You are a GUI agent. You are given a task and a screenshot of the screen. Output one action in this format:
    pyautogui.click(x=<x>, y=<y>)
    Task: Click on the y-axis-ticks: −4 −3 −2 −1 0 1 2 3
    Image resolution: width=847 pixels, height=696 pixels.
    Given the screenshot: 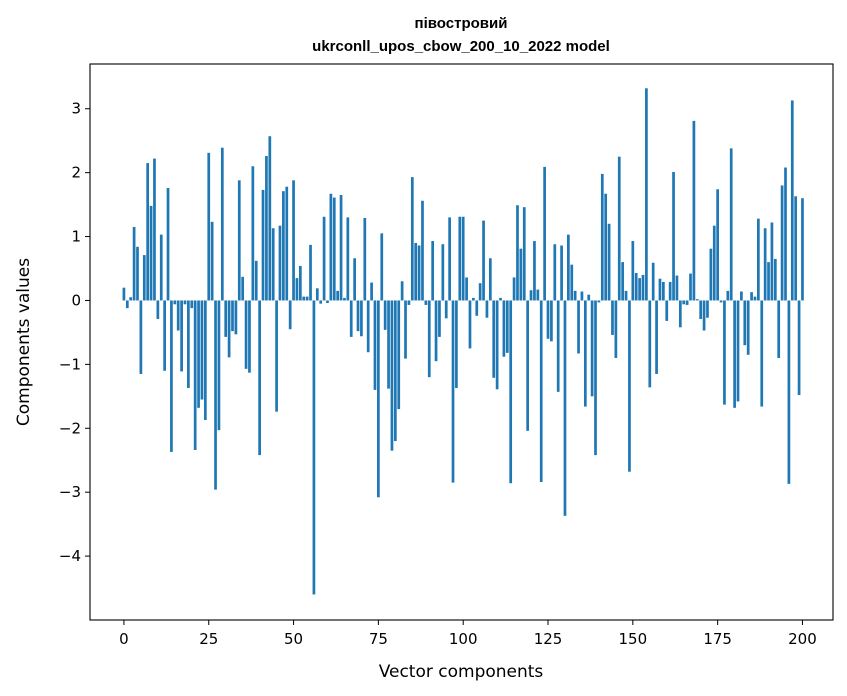 What is the action you would take?
    pyautogui.click(x=74, y=332)
    